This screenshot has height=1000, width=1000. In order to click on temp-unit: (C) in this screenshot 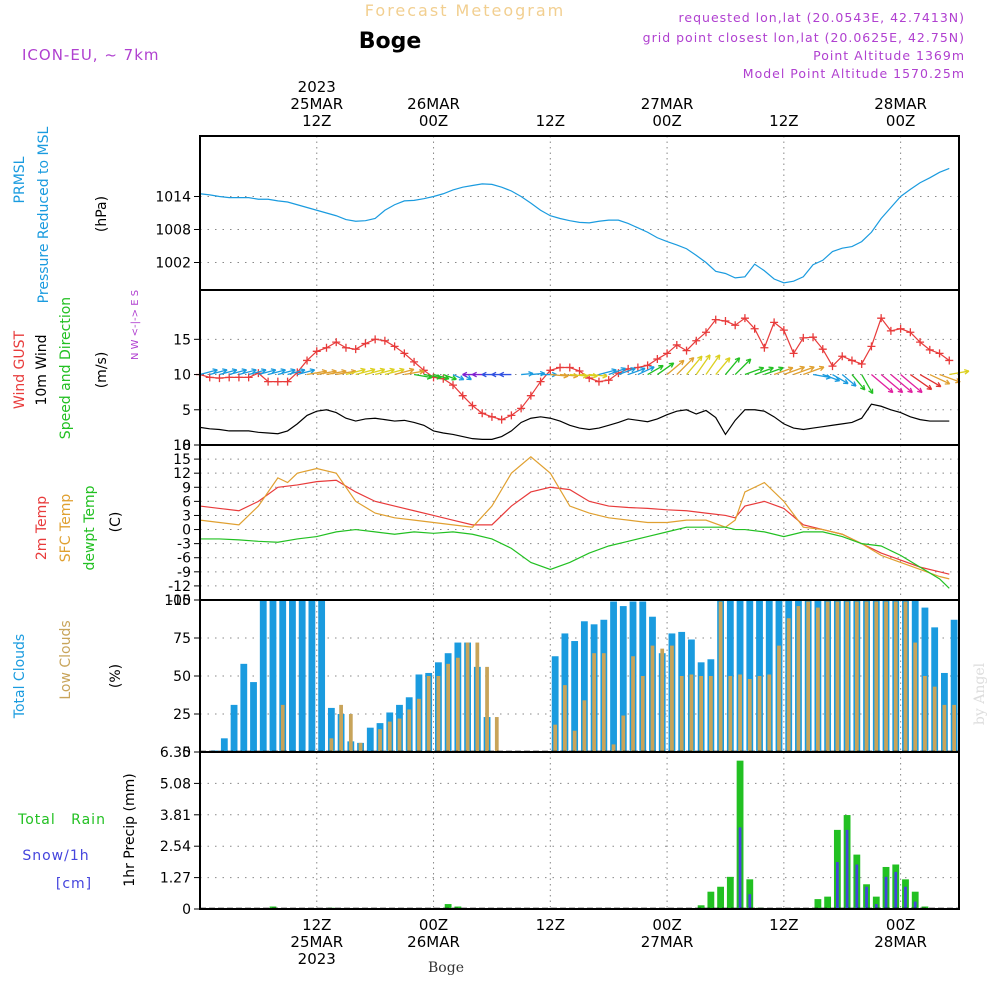, I will do `click(116, 522)`.